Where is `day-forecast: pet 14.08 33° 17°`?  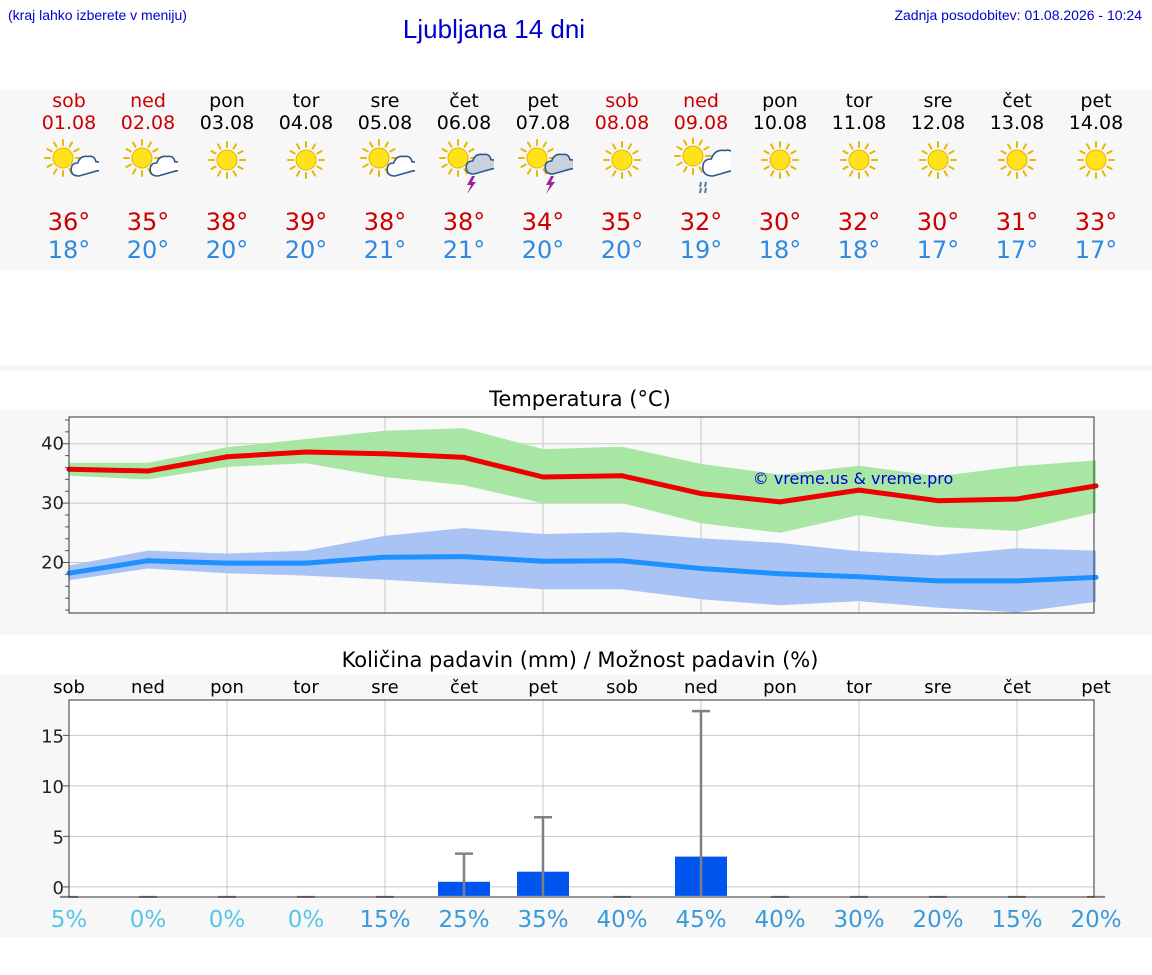
day-forecast: pet 14.08 33° 17° is located at coordinates (1096, 177).